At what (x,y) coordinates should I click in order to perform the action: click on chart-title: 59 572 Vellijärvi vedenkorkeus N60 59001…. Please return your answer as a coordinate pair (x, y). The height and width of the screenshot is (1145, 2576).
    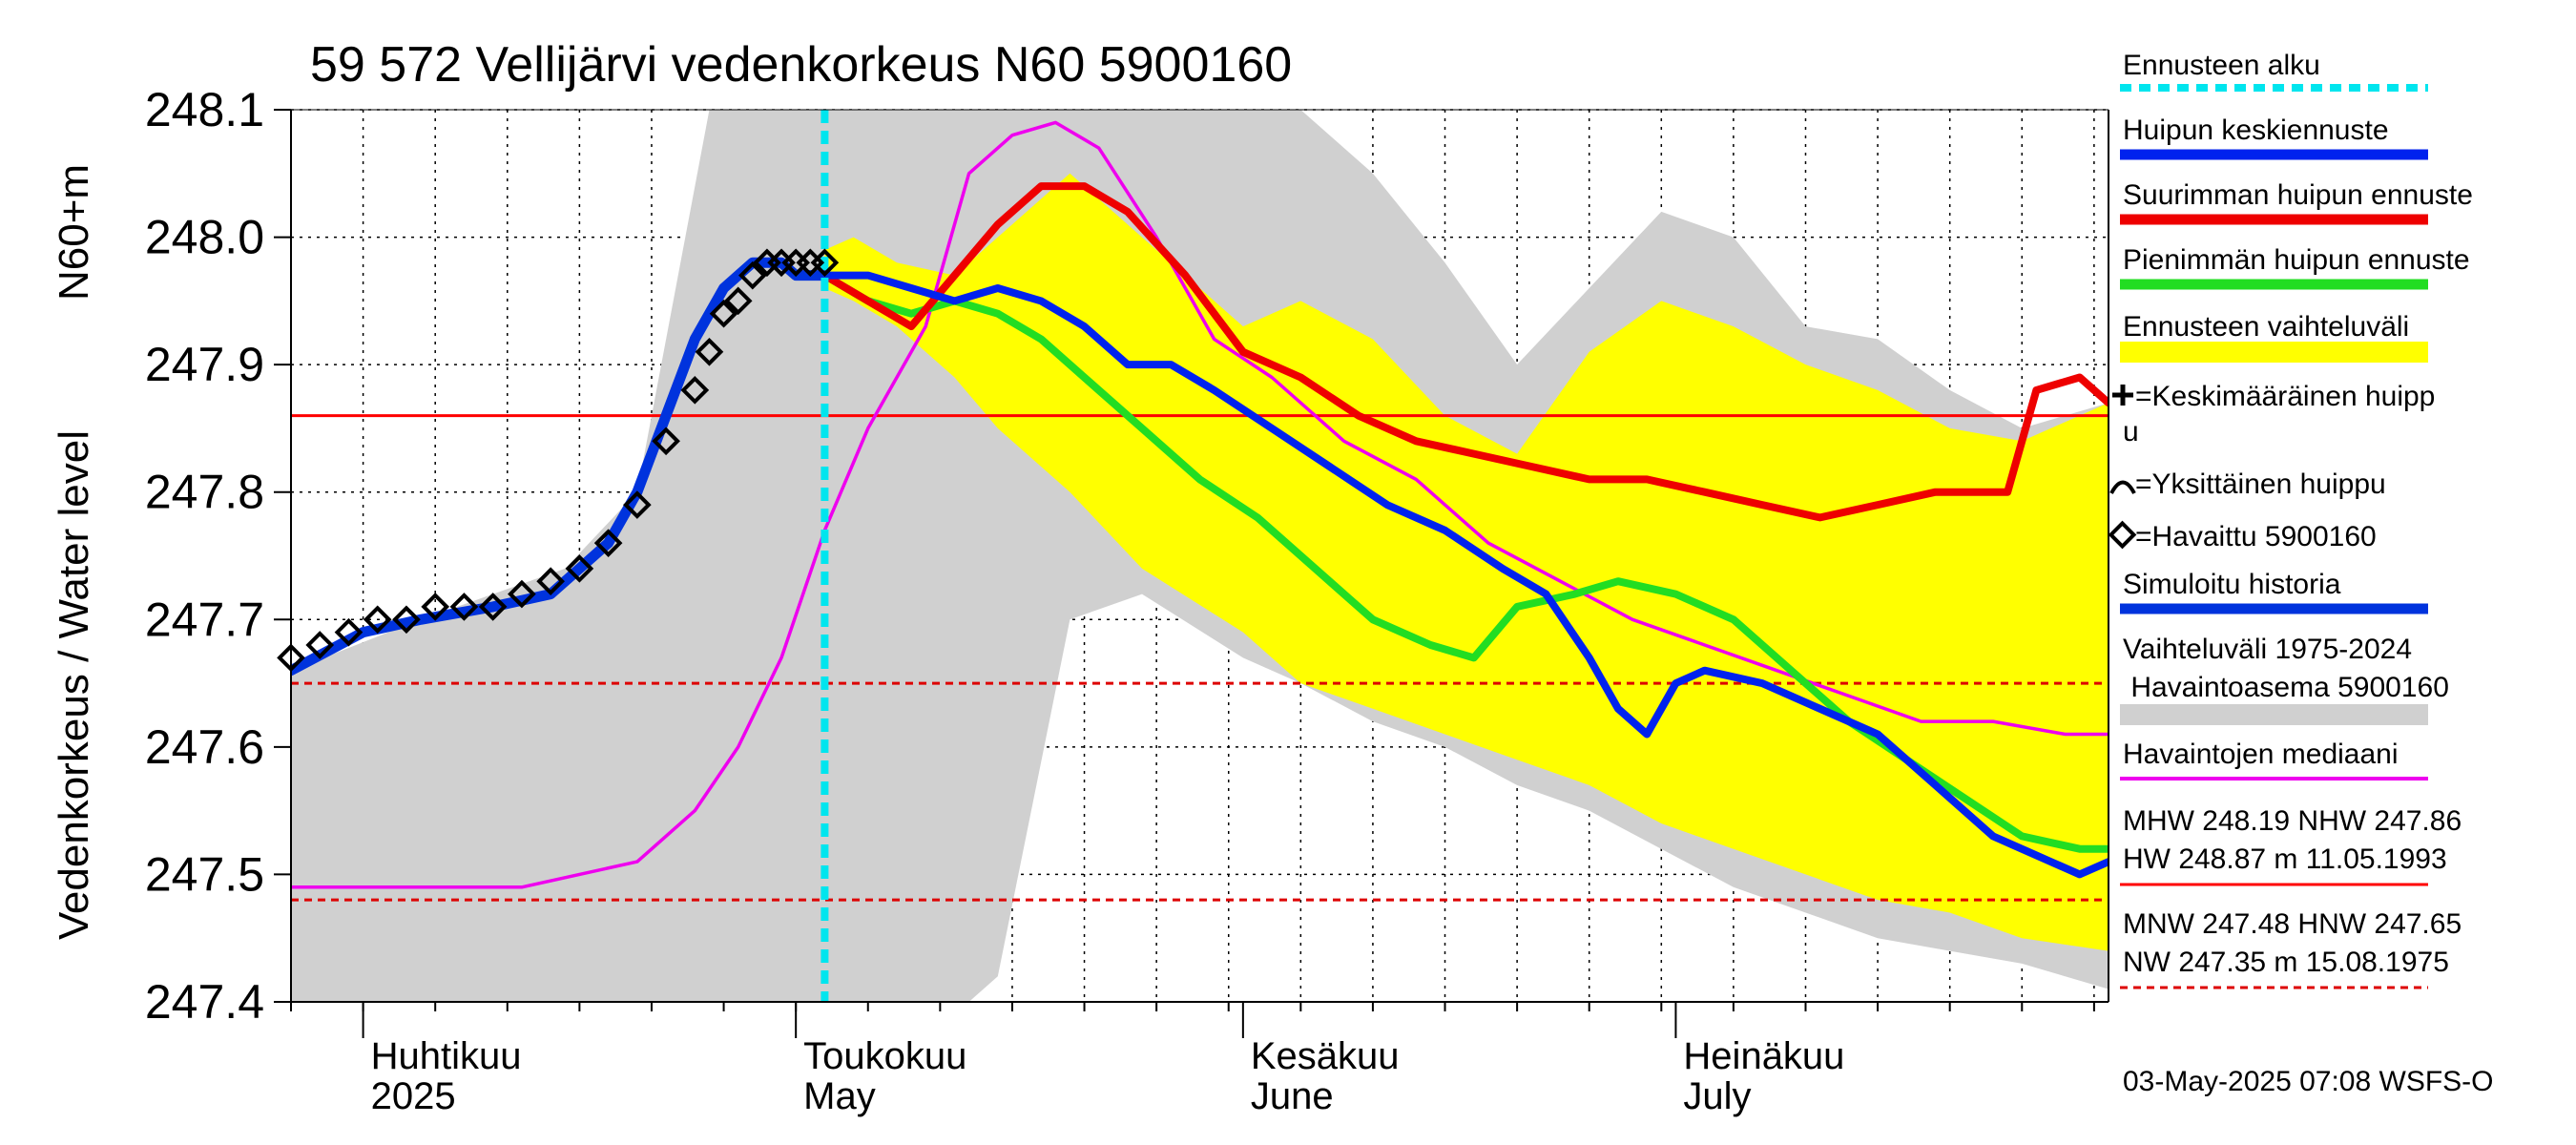
    Looking at the image, I should click on (801, 65).